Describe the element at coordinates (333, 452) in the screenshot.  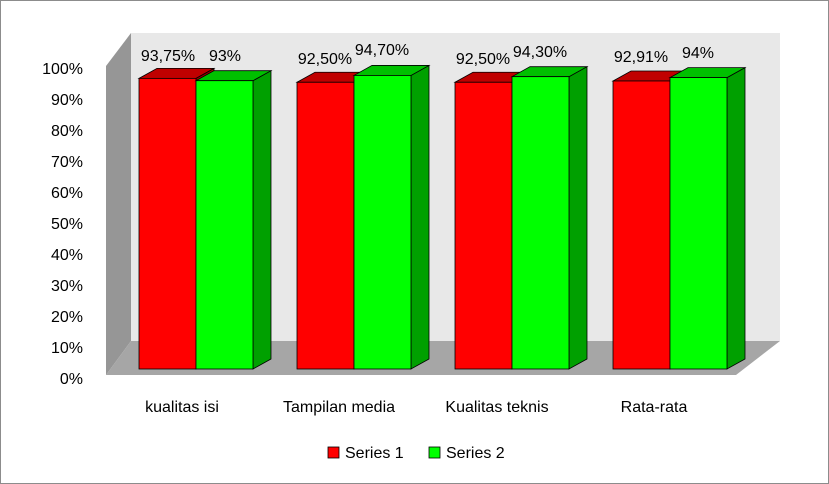
I see `legend-swatch-series1` at that location.